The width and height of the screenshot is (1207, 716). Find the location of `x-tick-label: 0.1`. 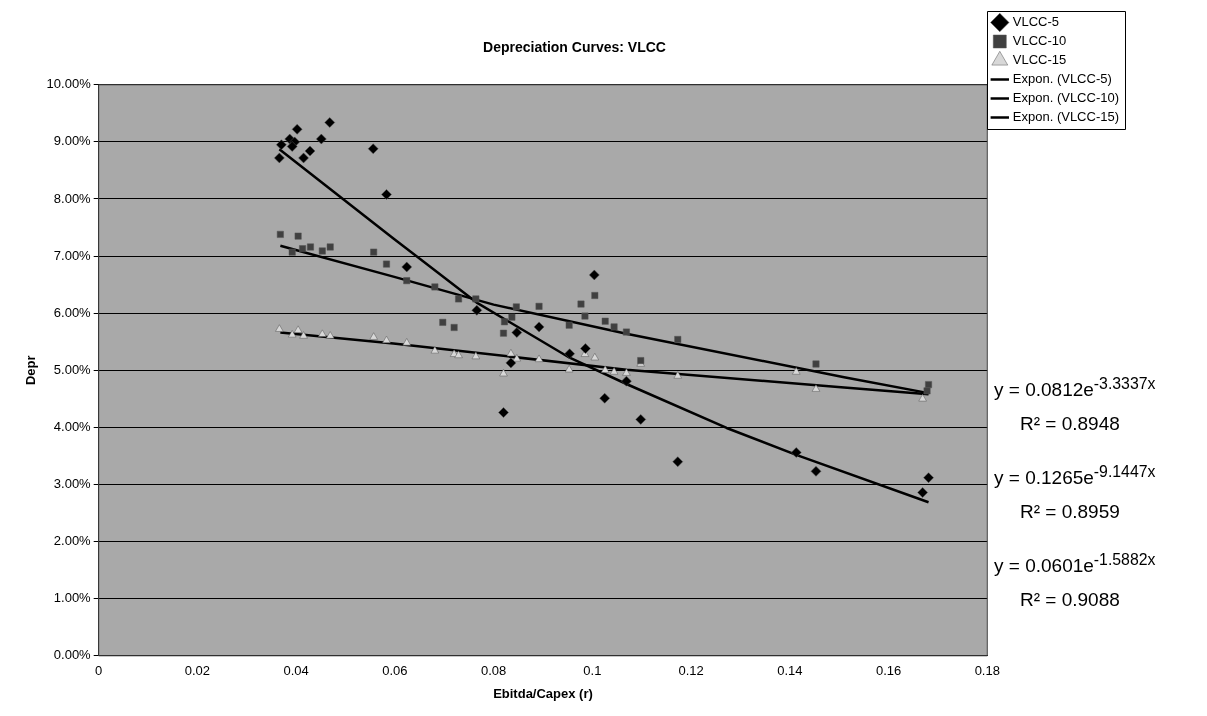

x-tick-label: 0.1 is located at coordinates (592, 671).